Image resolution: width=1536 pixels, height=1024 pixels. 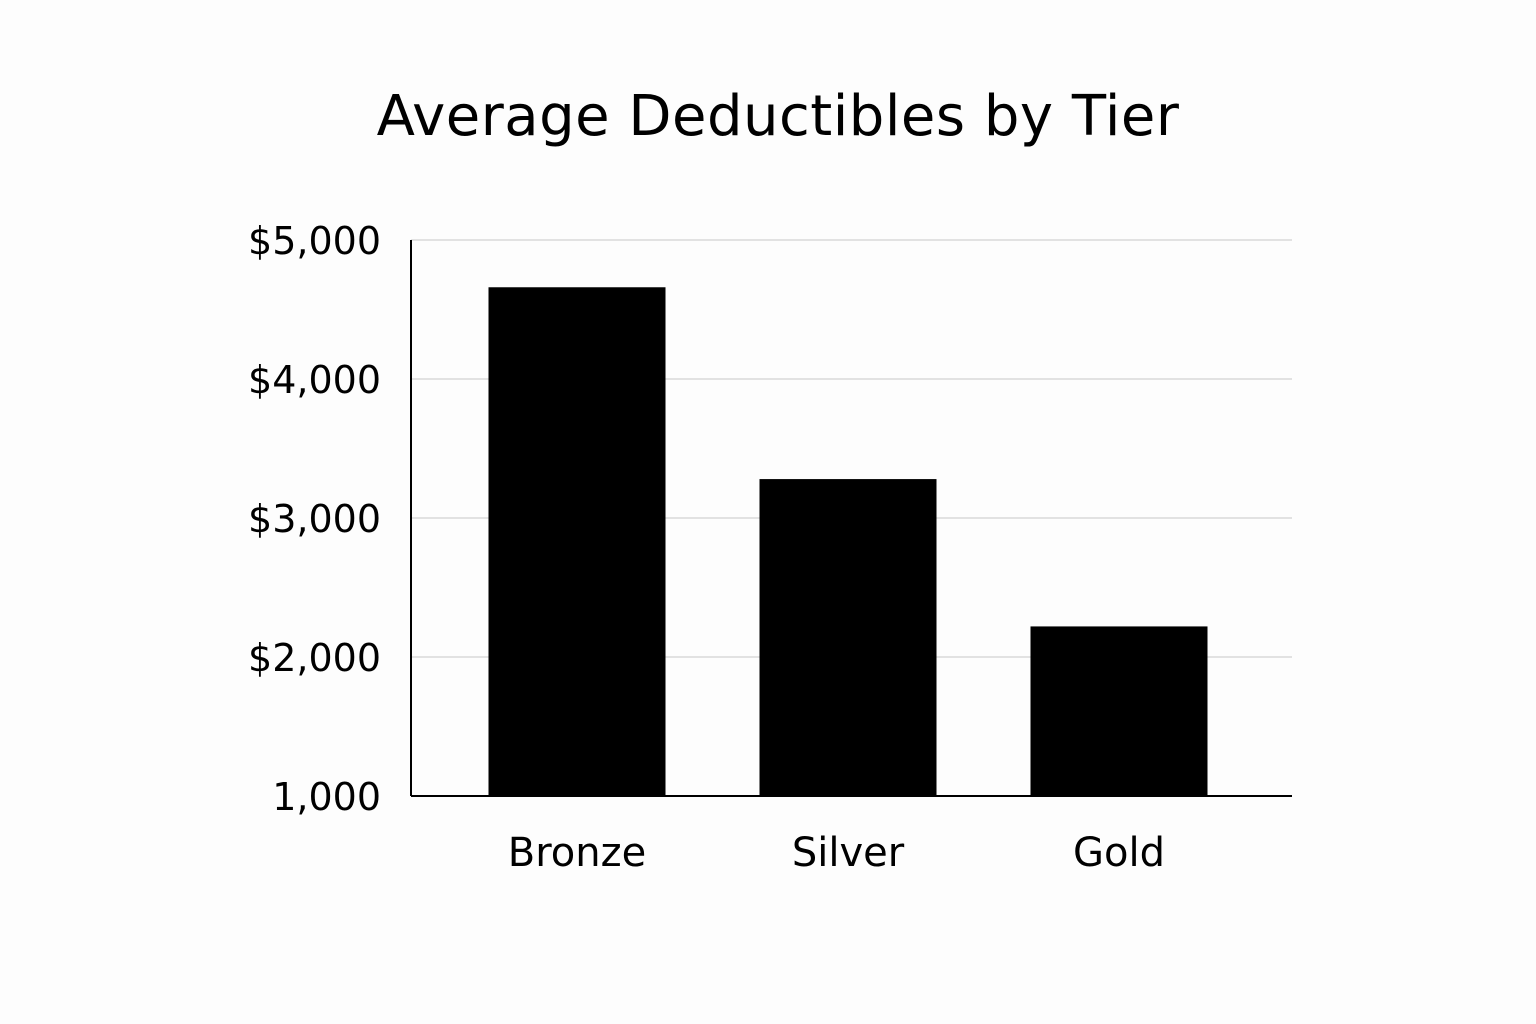 I want to click on bar-bronze, so click(x=577, y=541).